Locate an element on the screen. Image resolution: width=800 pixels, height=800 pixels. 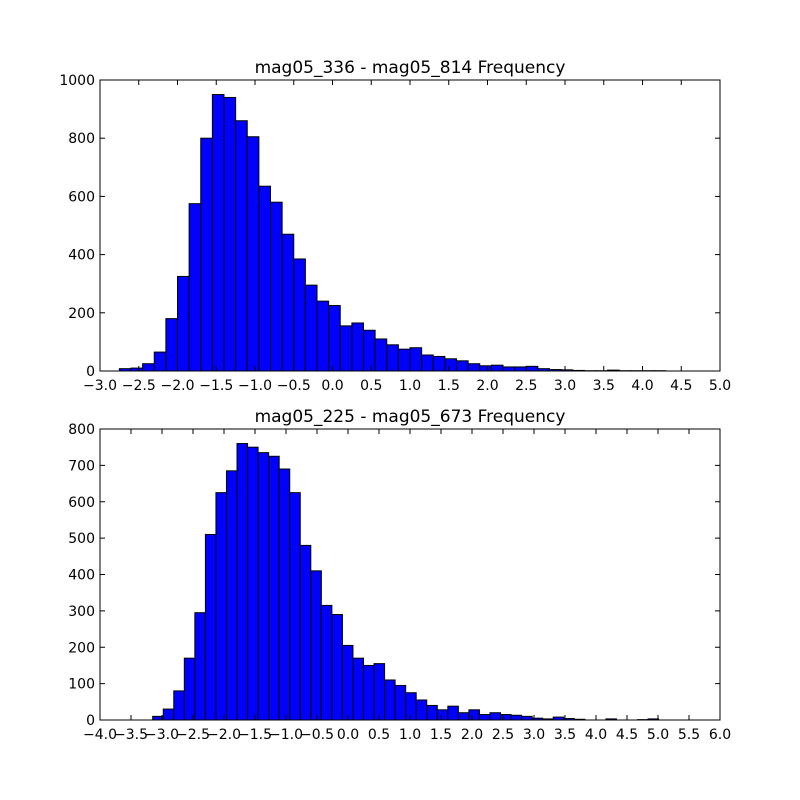
y-tick-label: 500 is located at coordinates (81, 539).